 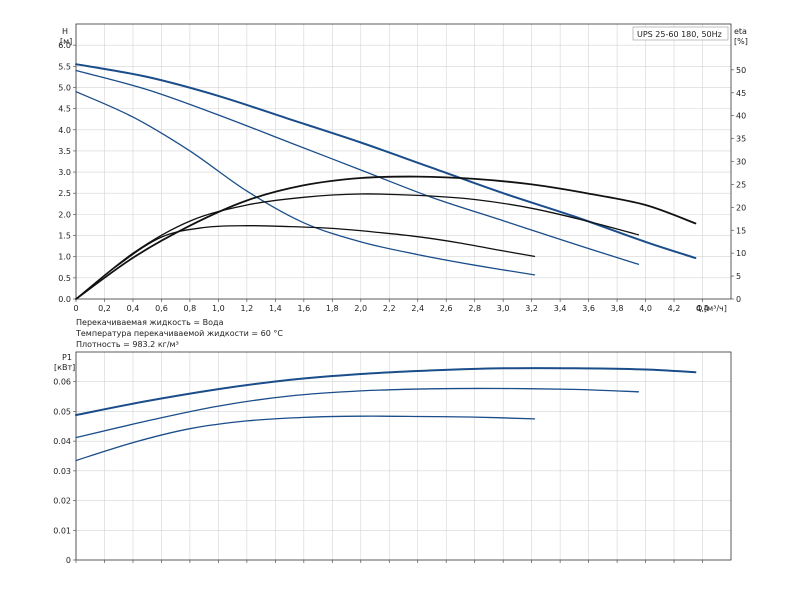 I want to click on p1-axis-unit: [кВт], so click(x=64, y=367).